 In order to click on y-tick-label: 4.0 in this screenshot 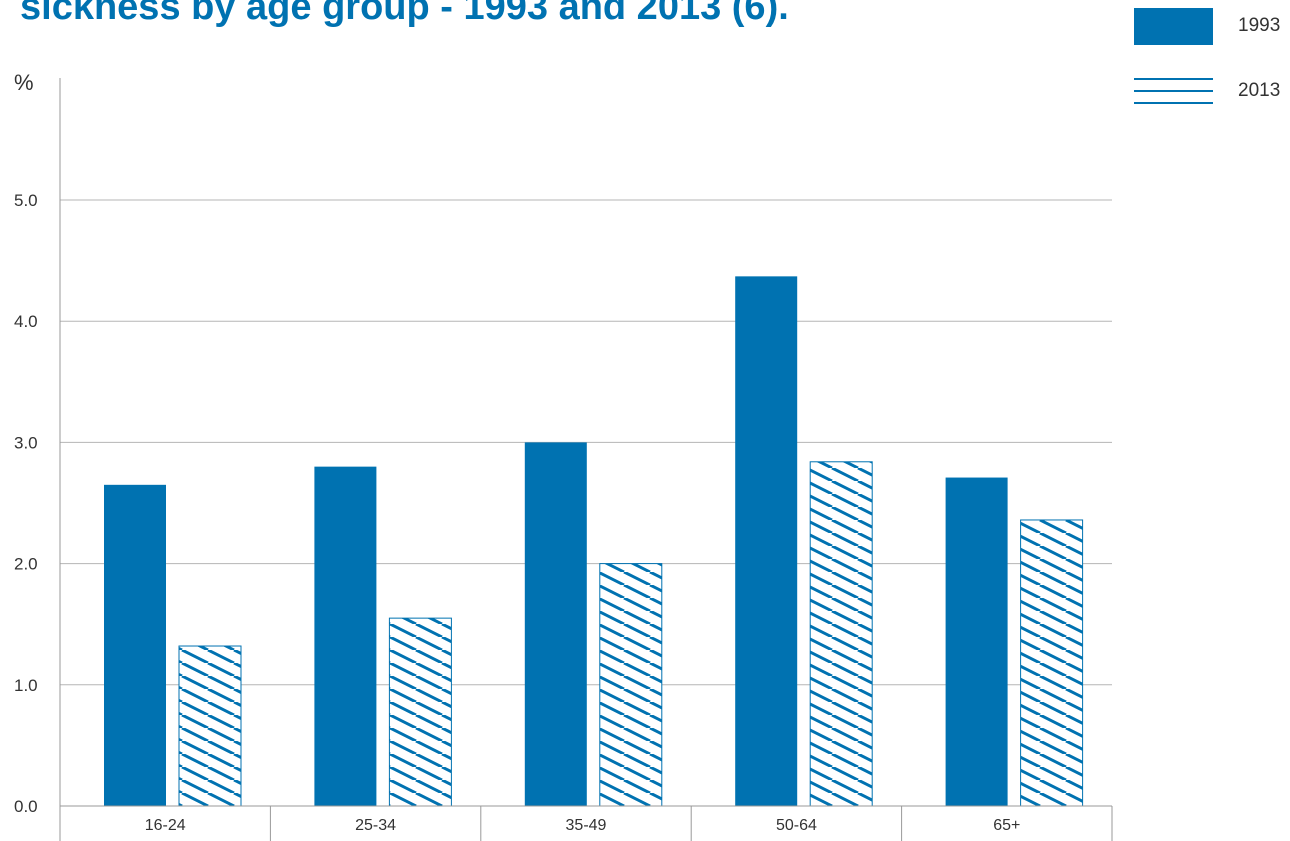, I will do `click(26, 321)`.